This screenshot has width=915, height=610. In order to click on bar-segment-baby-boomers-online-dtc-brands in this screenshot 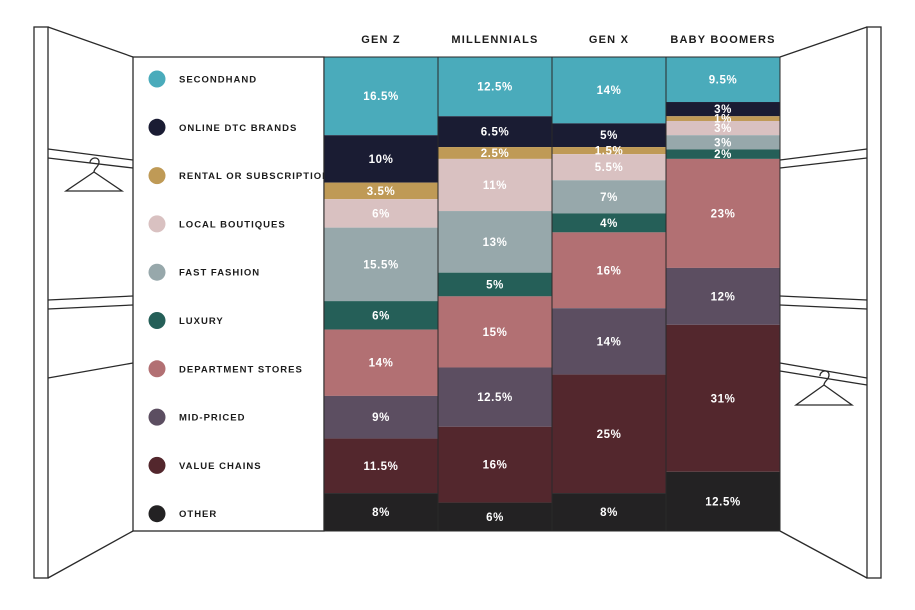, I will do `click(723, 109)`.